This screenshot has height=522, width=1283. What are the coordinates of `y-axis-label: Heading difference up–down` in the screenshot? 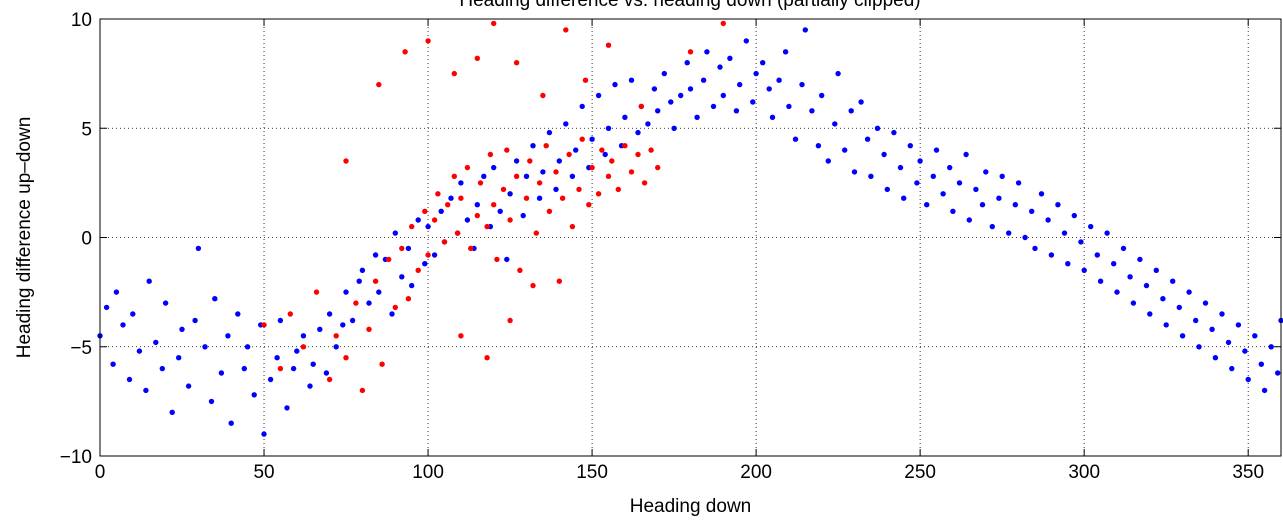 It's located at (24, 238).